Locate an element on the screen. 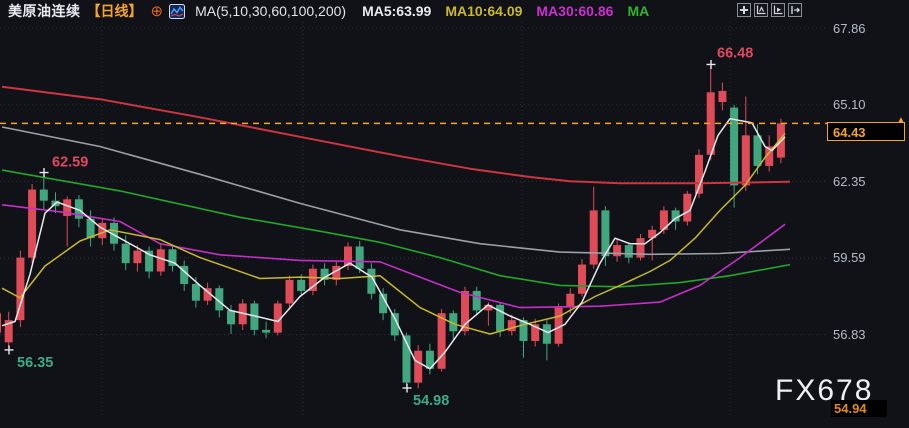 The height and width of the screenshot is (428, 909). scroll-to-price-icon: ▲ is located at coordinates (901, 120).